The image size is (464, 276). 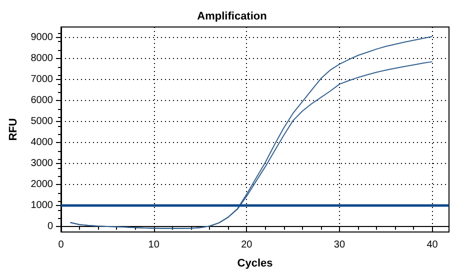 I want to click on y-tick-label: 2000, so click(x=42, y=184).